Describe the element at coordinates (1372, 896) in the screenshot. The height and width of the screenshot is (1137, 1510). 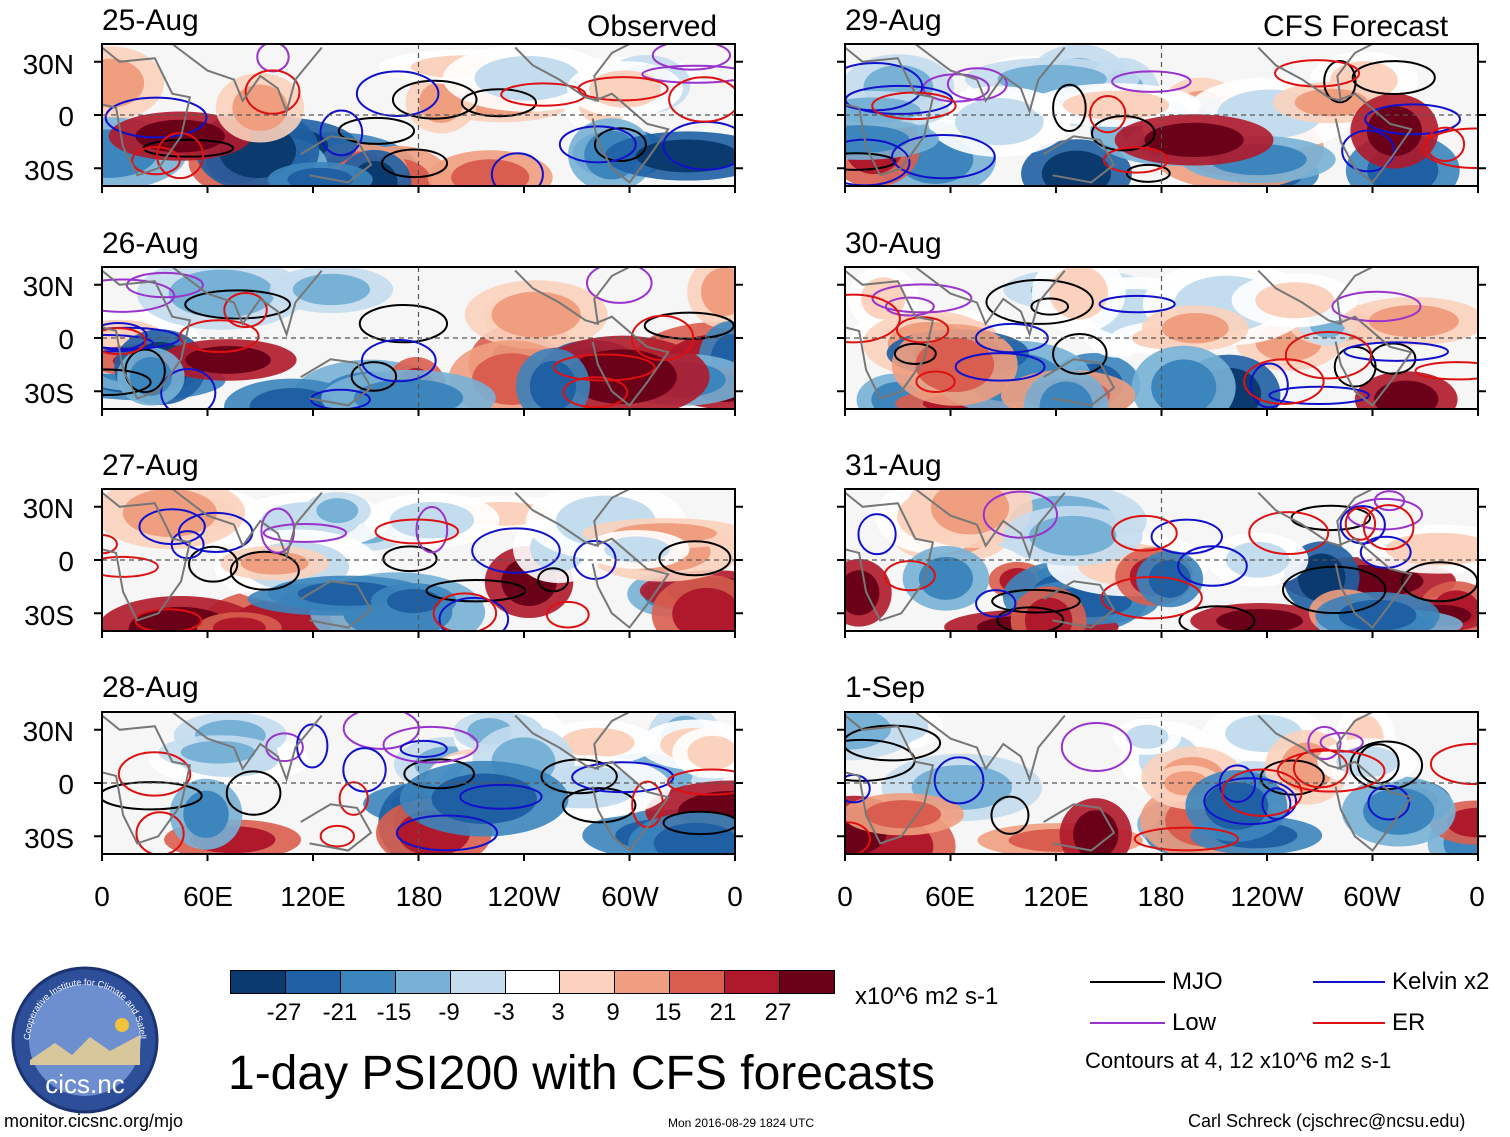
I see `lon-label-60w: 60W` at that location.